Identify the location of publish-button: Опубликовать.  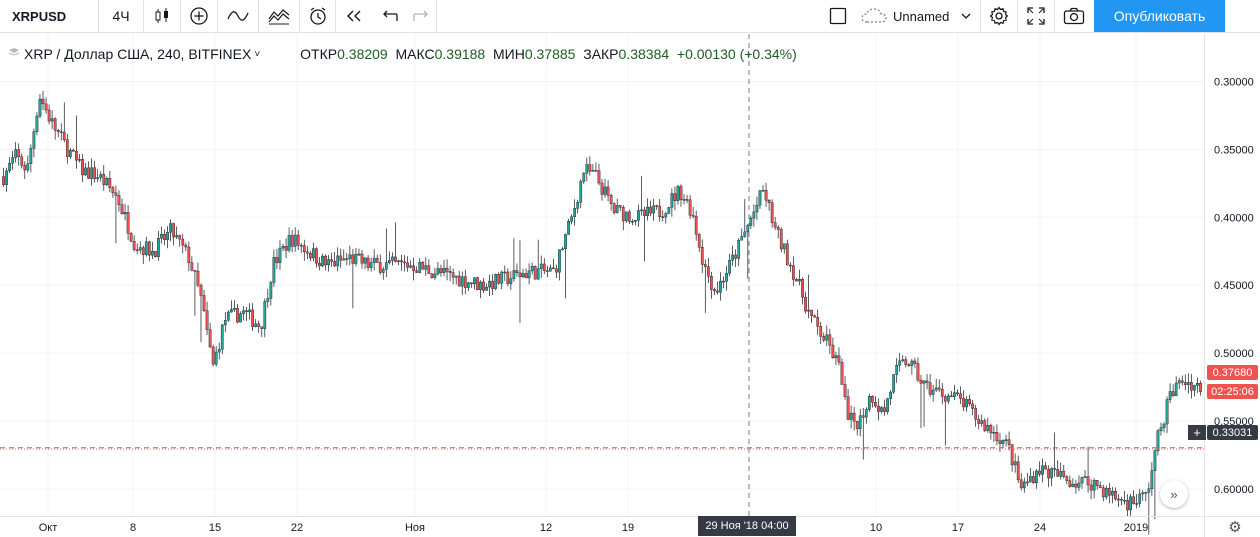
(1159, 16).